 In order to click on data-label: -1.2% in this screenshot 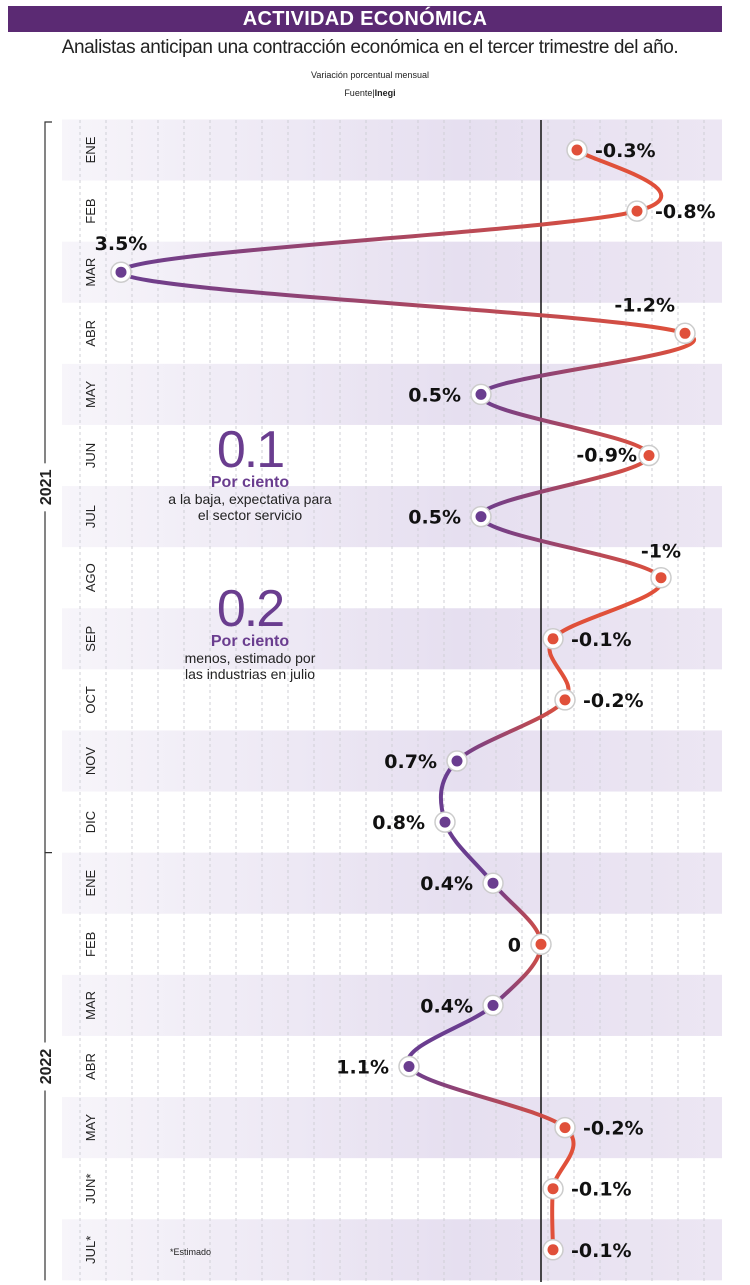, I will do `click(644, 305)`.